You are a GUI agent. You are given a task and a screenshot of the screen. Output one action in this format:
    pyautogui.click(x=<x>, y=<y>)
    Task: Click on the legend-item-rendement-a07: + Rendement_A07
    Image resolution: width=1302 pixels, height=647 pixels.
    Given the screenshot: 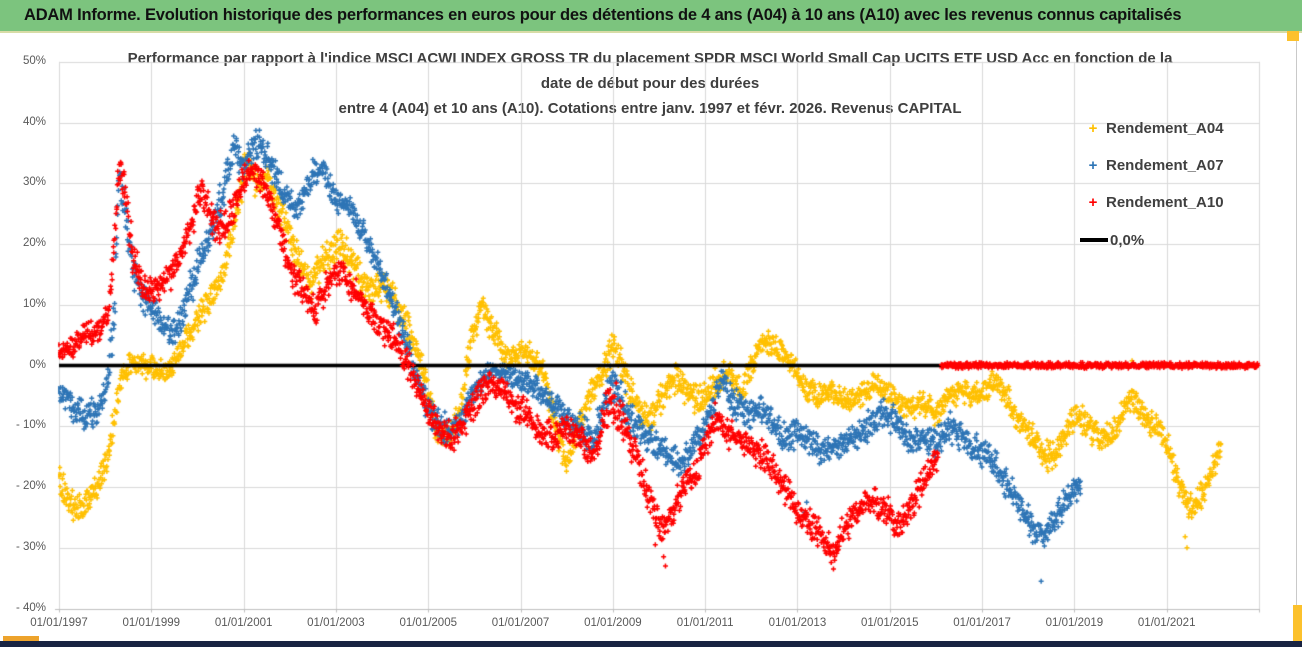 What is the action you would take?
    pyautogui.click(x=1152, y=165)
    